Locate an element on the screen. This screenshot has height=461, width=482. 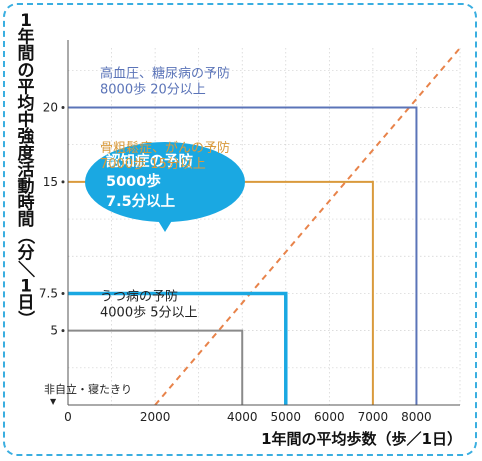
x-tick-label: 6000 is located at coordinates (329, 417).